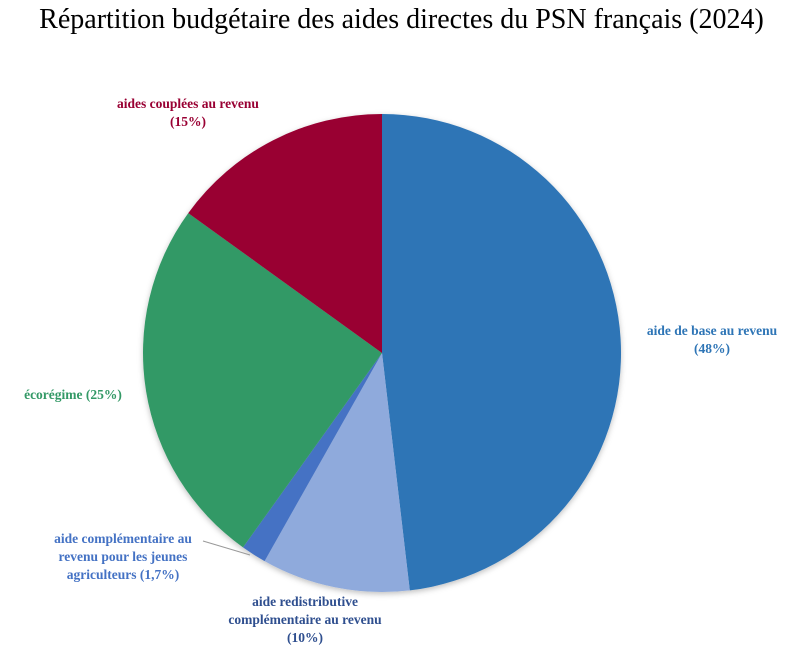 The height and width of the screenshot is (651, 803). Describe the element at coordinates (305, 601) in the screenshot. I see `label-text: aide redistributive` at that location.